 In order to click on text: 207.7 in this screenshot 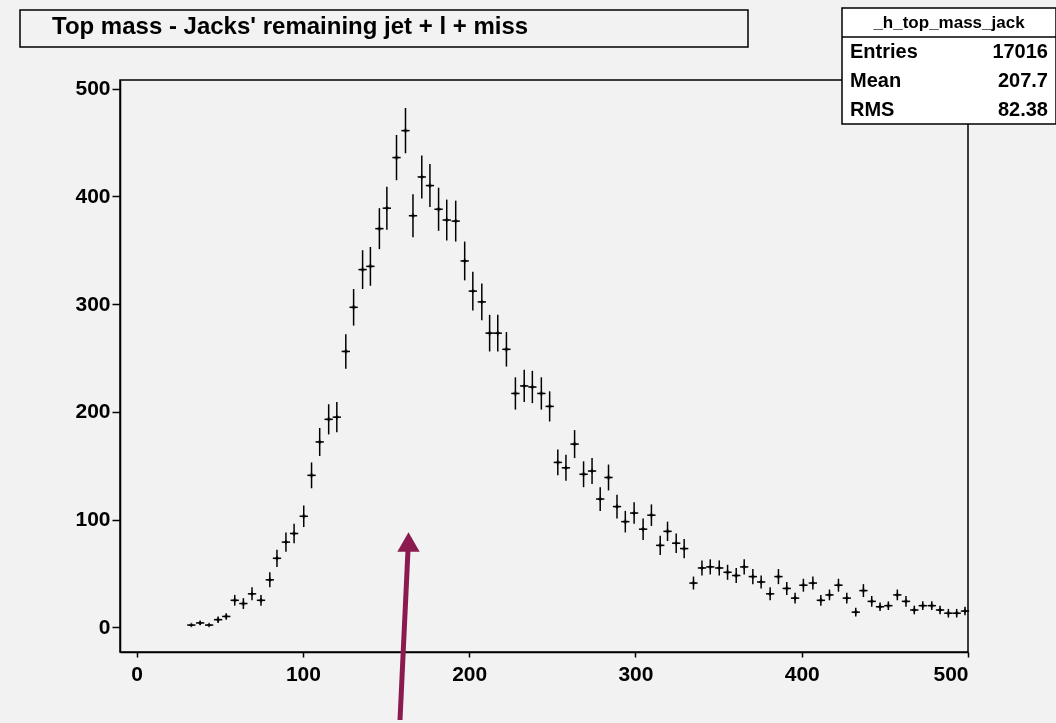, I will do `click(1022, 79)`.